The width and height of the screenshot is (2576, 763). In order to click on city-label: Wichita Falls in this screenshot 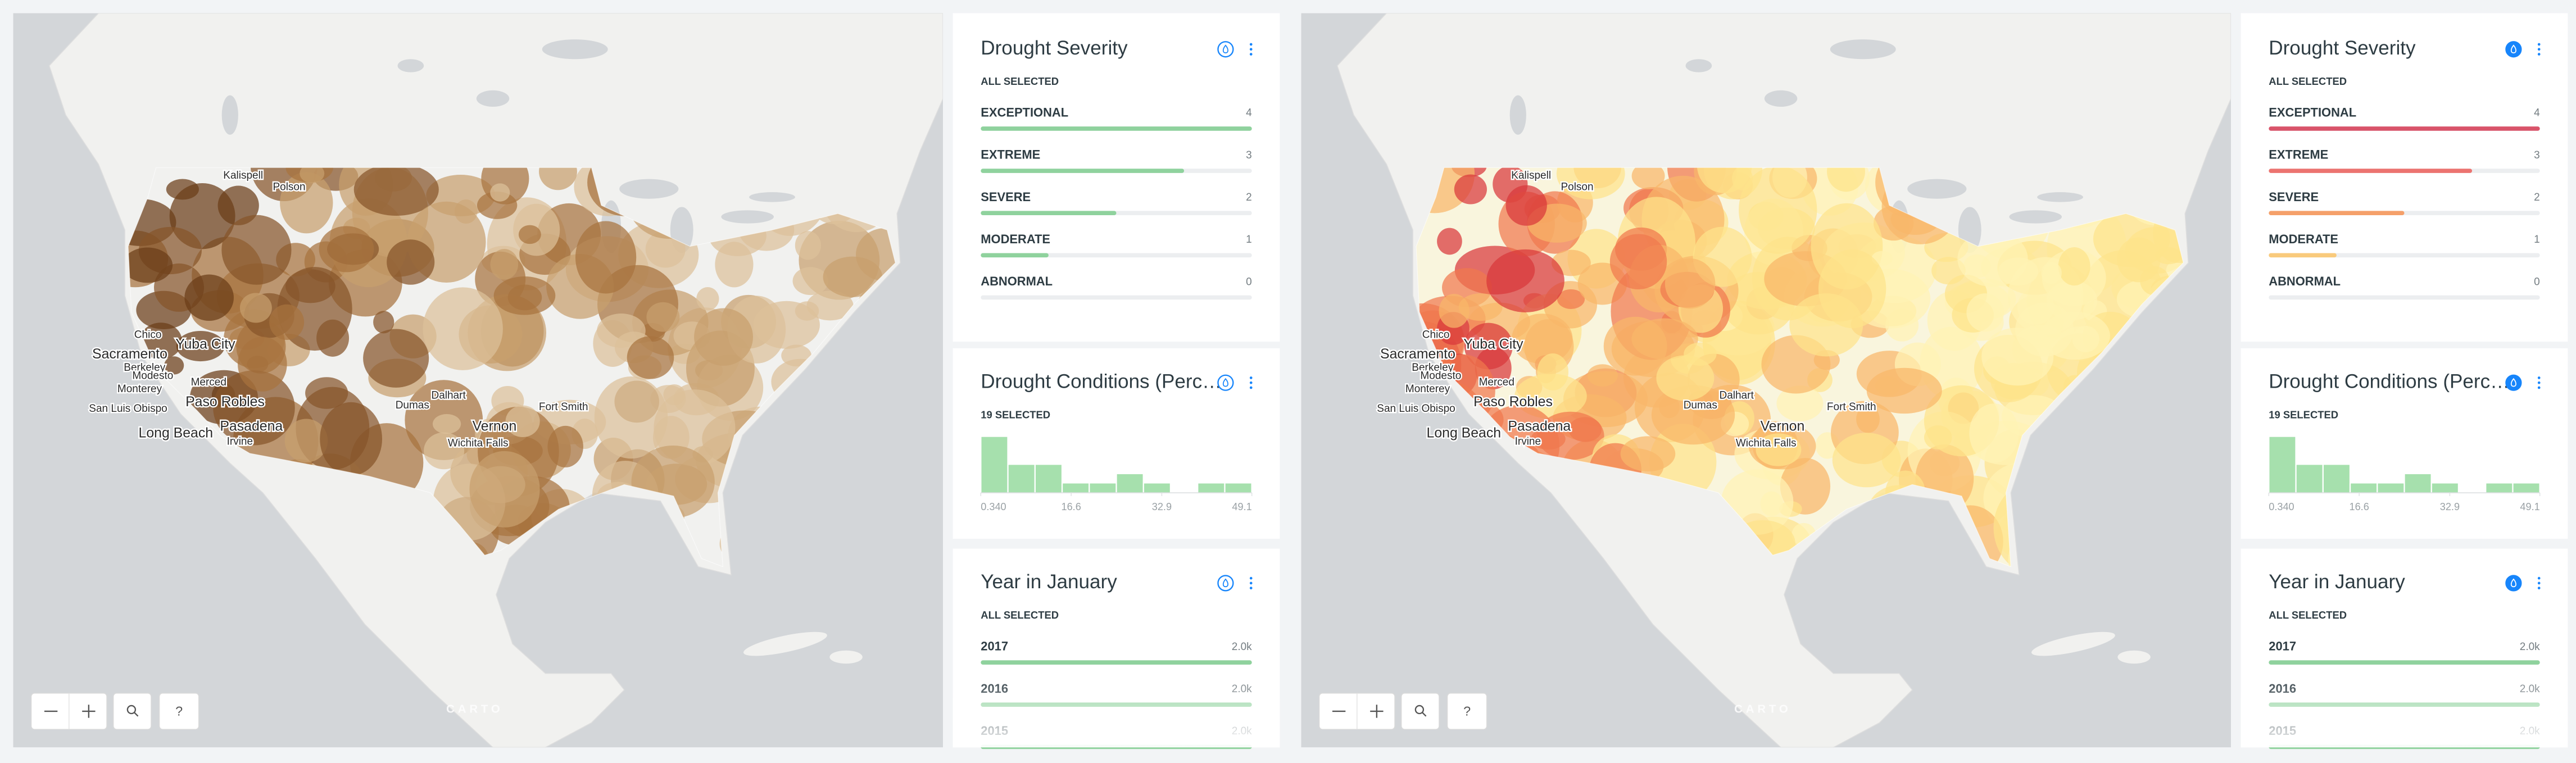, I will do `click(1766, 443)`.